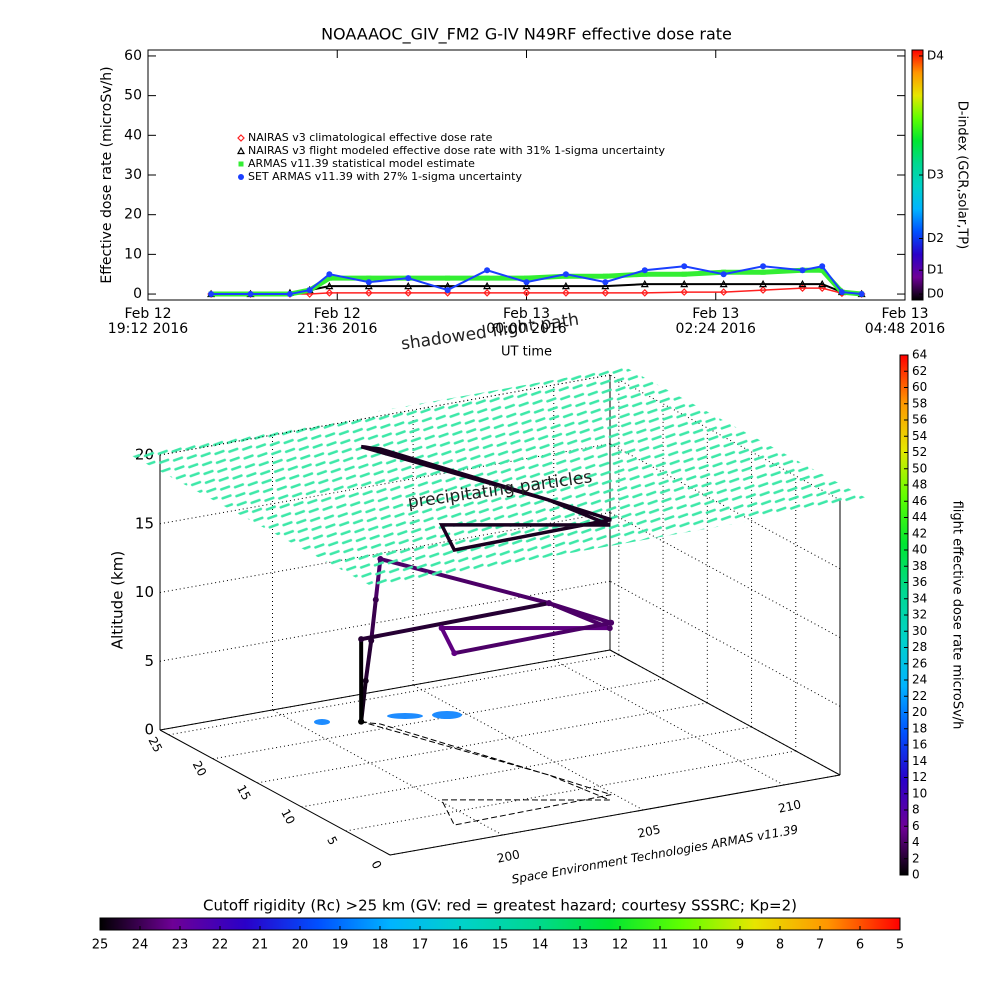  What do you see at coordinates (420, 945) in the screenshot?
I see `colorbar-tick-label: 17` at bounding box center [420, 945].